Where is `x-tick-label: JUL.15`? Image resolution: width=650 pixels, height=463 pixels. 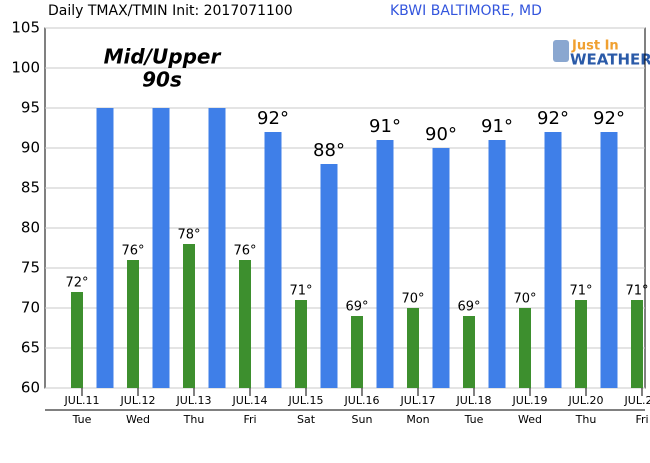
x-tick-label: JUL.15 is located at coordinates (306, 400).